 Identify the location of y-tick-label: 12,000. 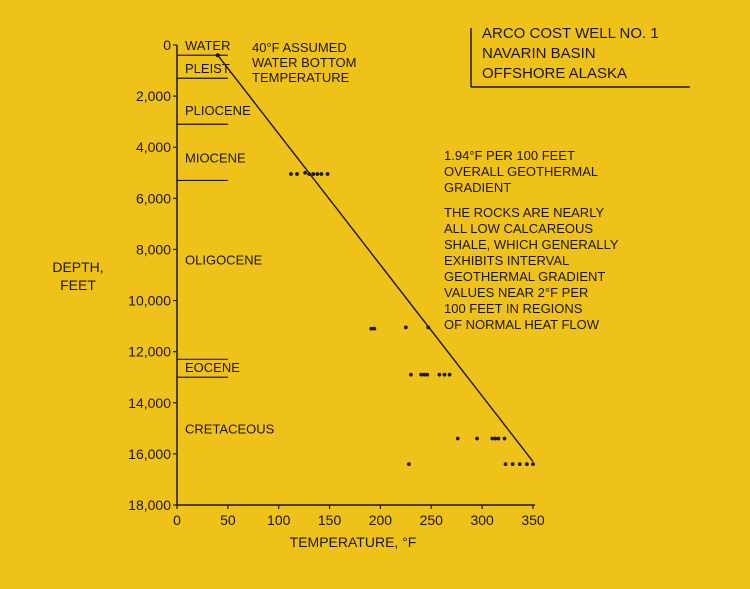
(149, 352).